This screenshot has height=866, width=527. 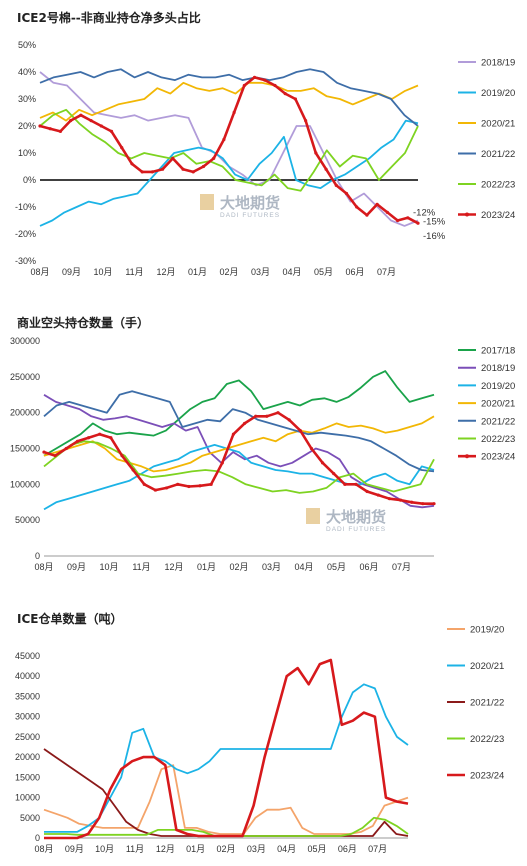 What do you see at coordinates (29, 180) in the screenshot?
I see `y-tick-label: 0%` at bounding box center [29, 180].